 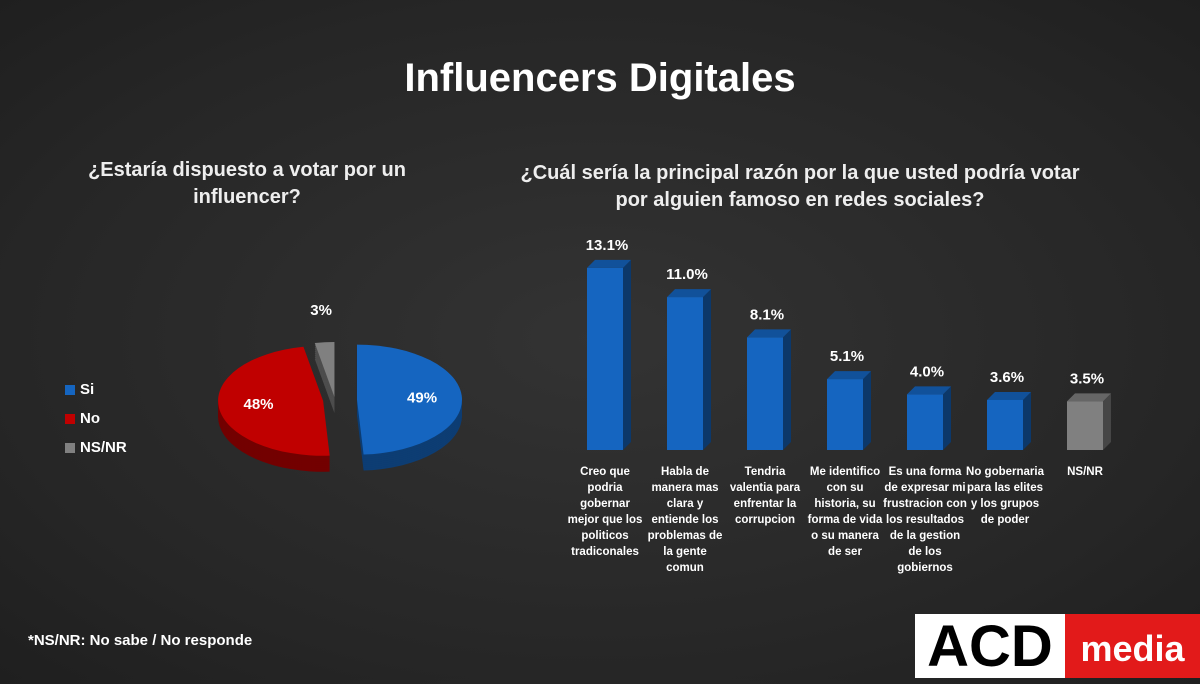 I want to click on legend-label: Si, so click(x=87, y=389).